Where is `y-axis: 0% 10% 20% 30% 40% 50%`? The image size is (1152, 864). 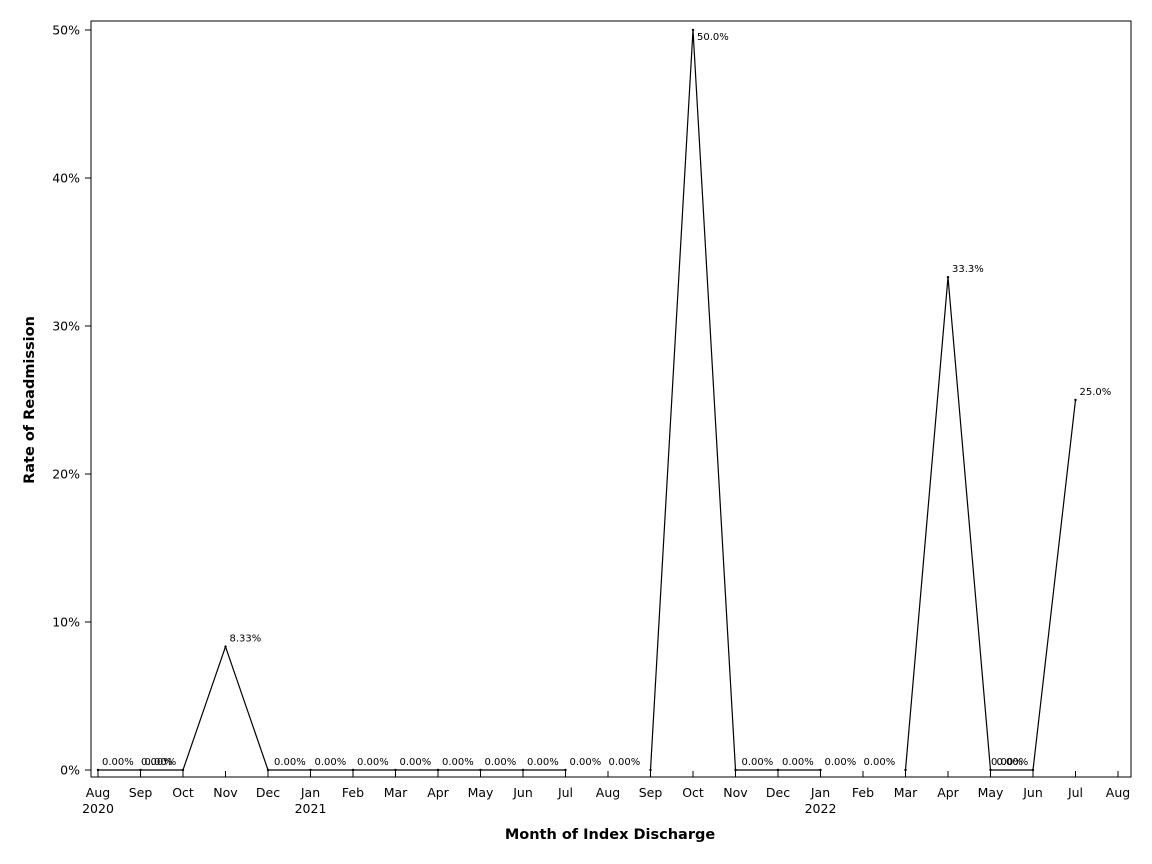
y-axis: 0% 10% 20% 30% 40% 50% is located at coordinates (71, 400).